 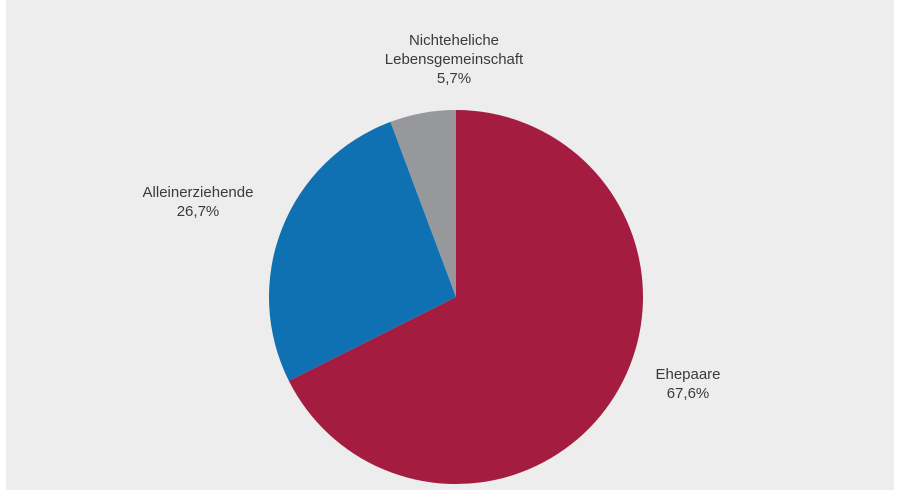 I want to click on label-nichteheliche-value: 5,7%, so click(x=454, y=78).